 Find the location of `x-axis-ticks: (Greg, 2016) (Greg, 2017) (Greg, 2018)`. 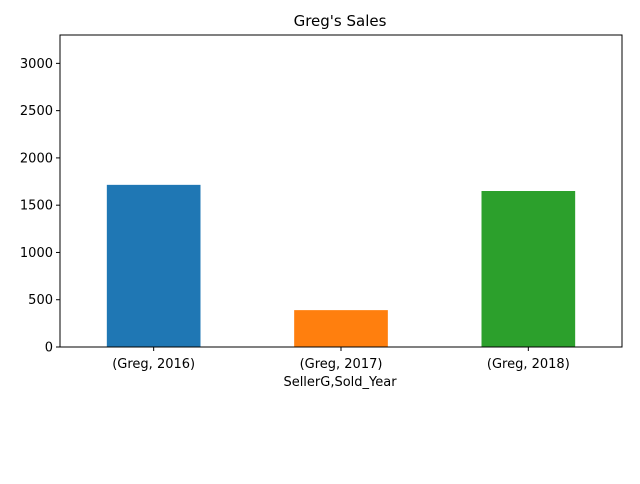

x-axis-ticks: (Greg, 2016) (Greg, 2017) (Greg, 2018) is located at coordinates (341, 359).